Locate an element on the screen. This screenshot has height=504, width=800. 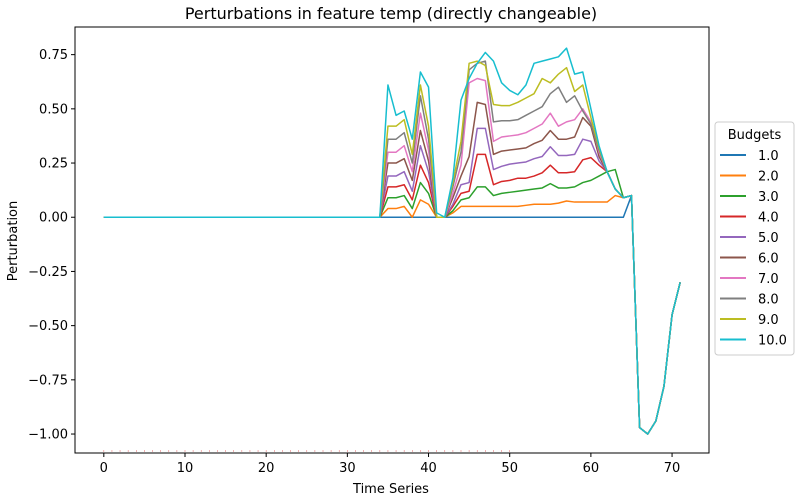
y-axis-label: Perturbation is located at coordinates (13, 241).